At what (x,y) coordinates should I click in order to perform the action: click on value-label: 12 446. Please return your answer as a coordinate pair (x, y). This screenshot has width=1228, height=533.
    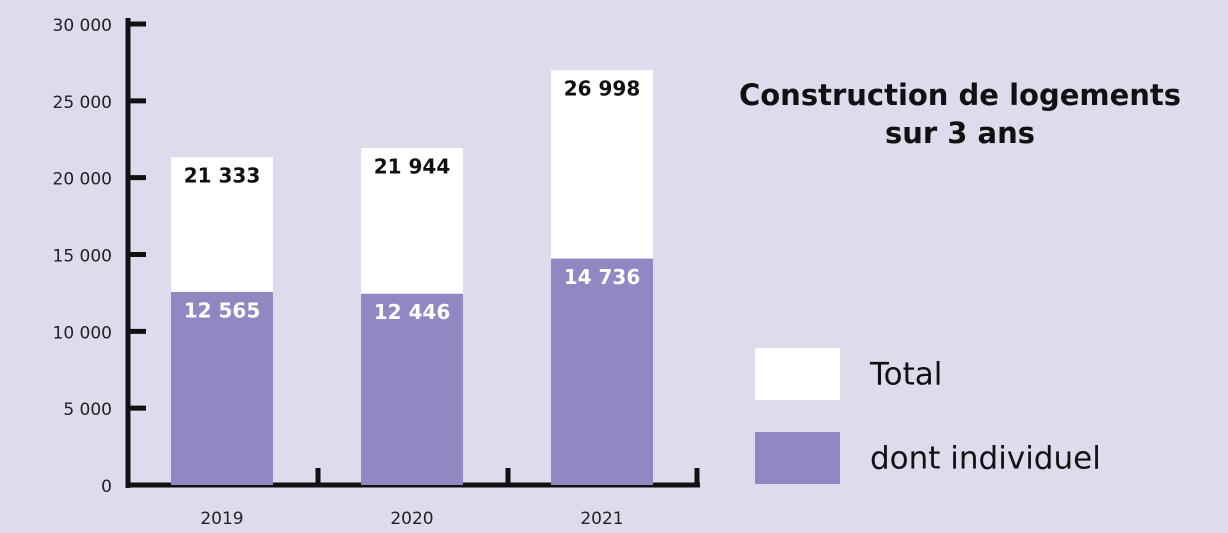
    Looking at the image, I should click on (412, 312).